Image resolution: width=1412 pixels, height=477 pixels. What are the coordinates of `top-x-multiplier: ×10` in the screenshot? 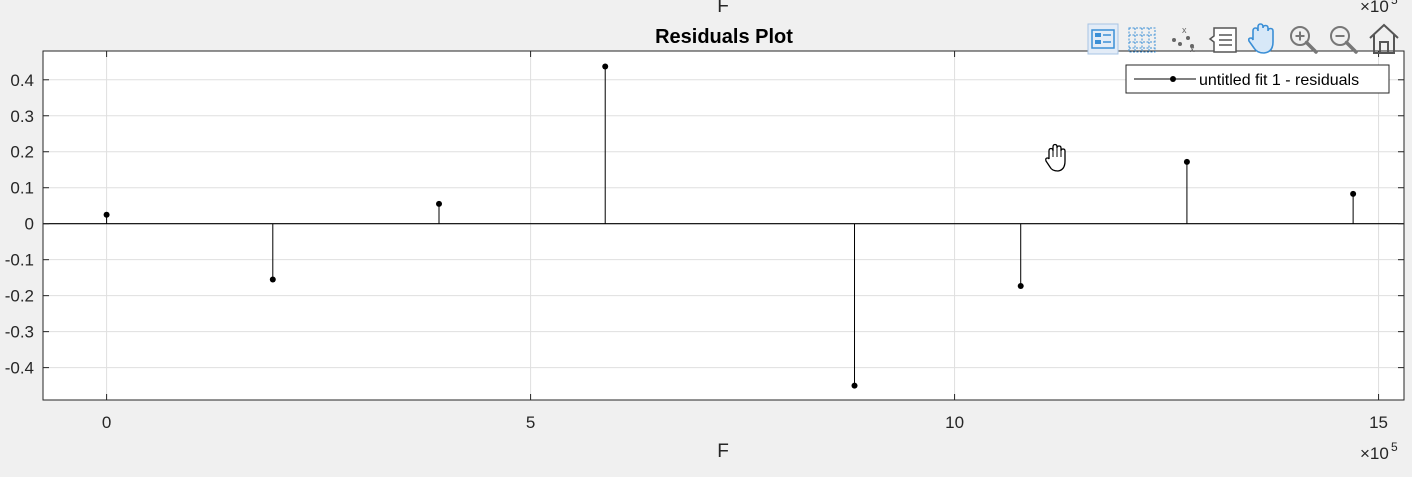 It's located at (1374, 8).